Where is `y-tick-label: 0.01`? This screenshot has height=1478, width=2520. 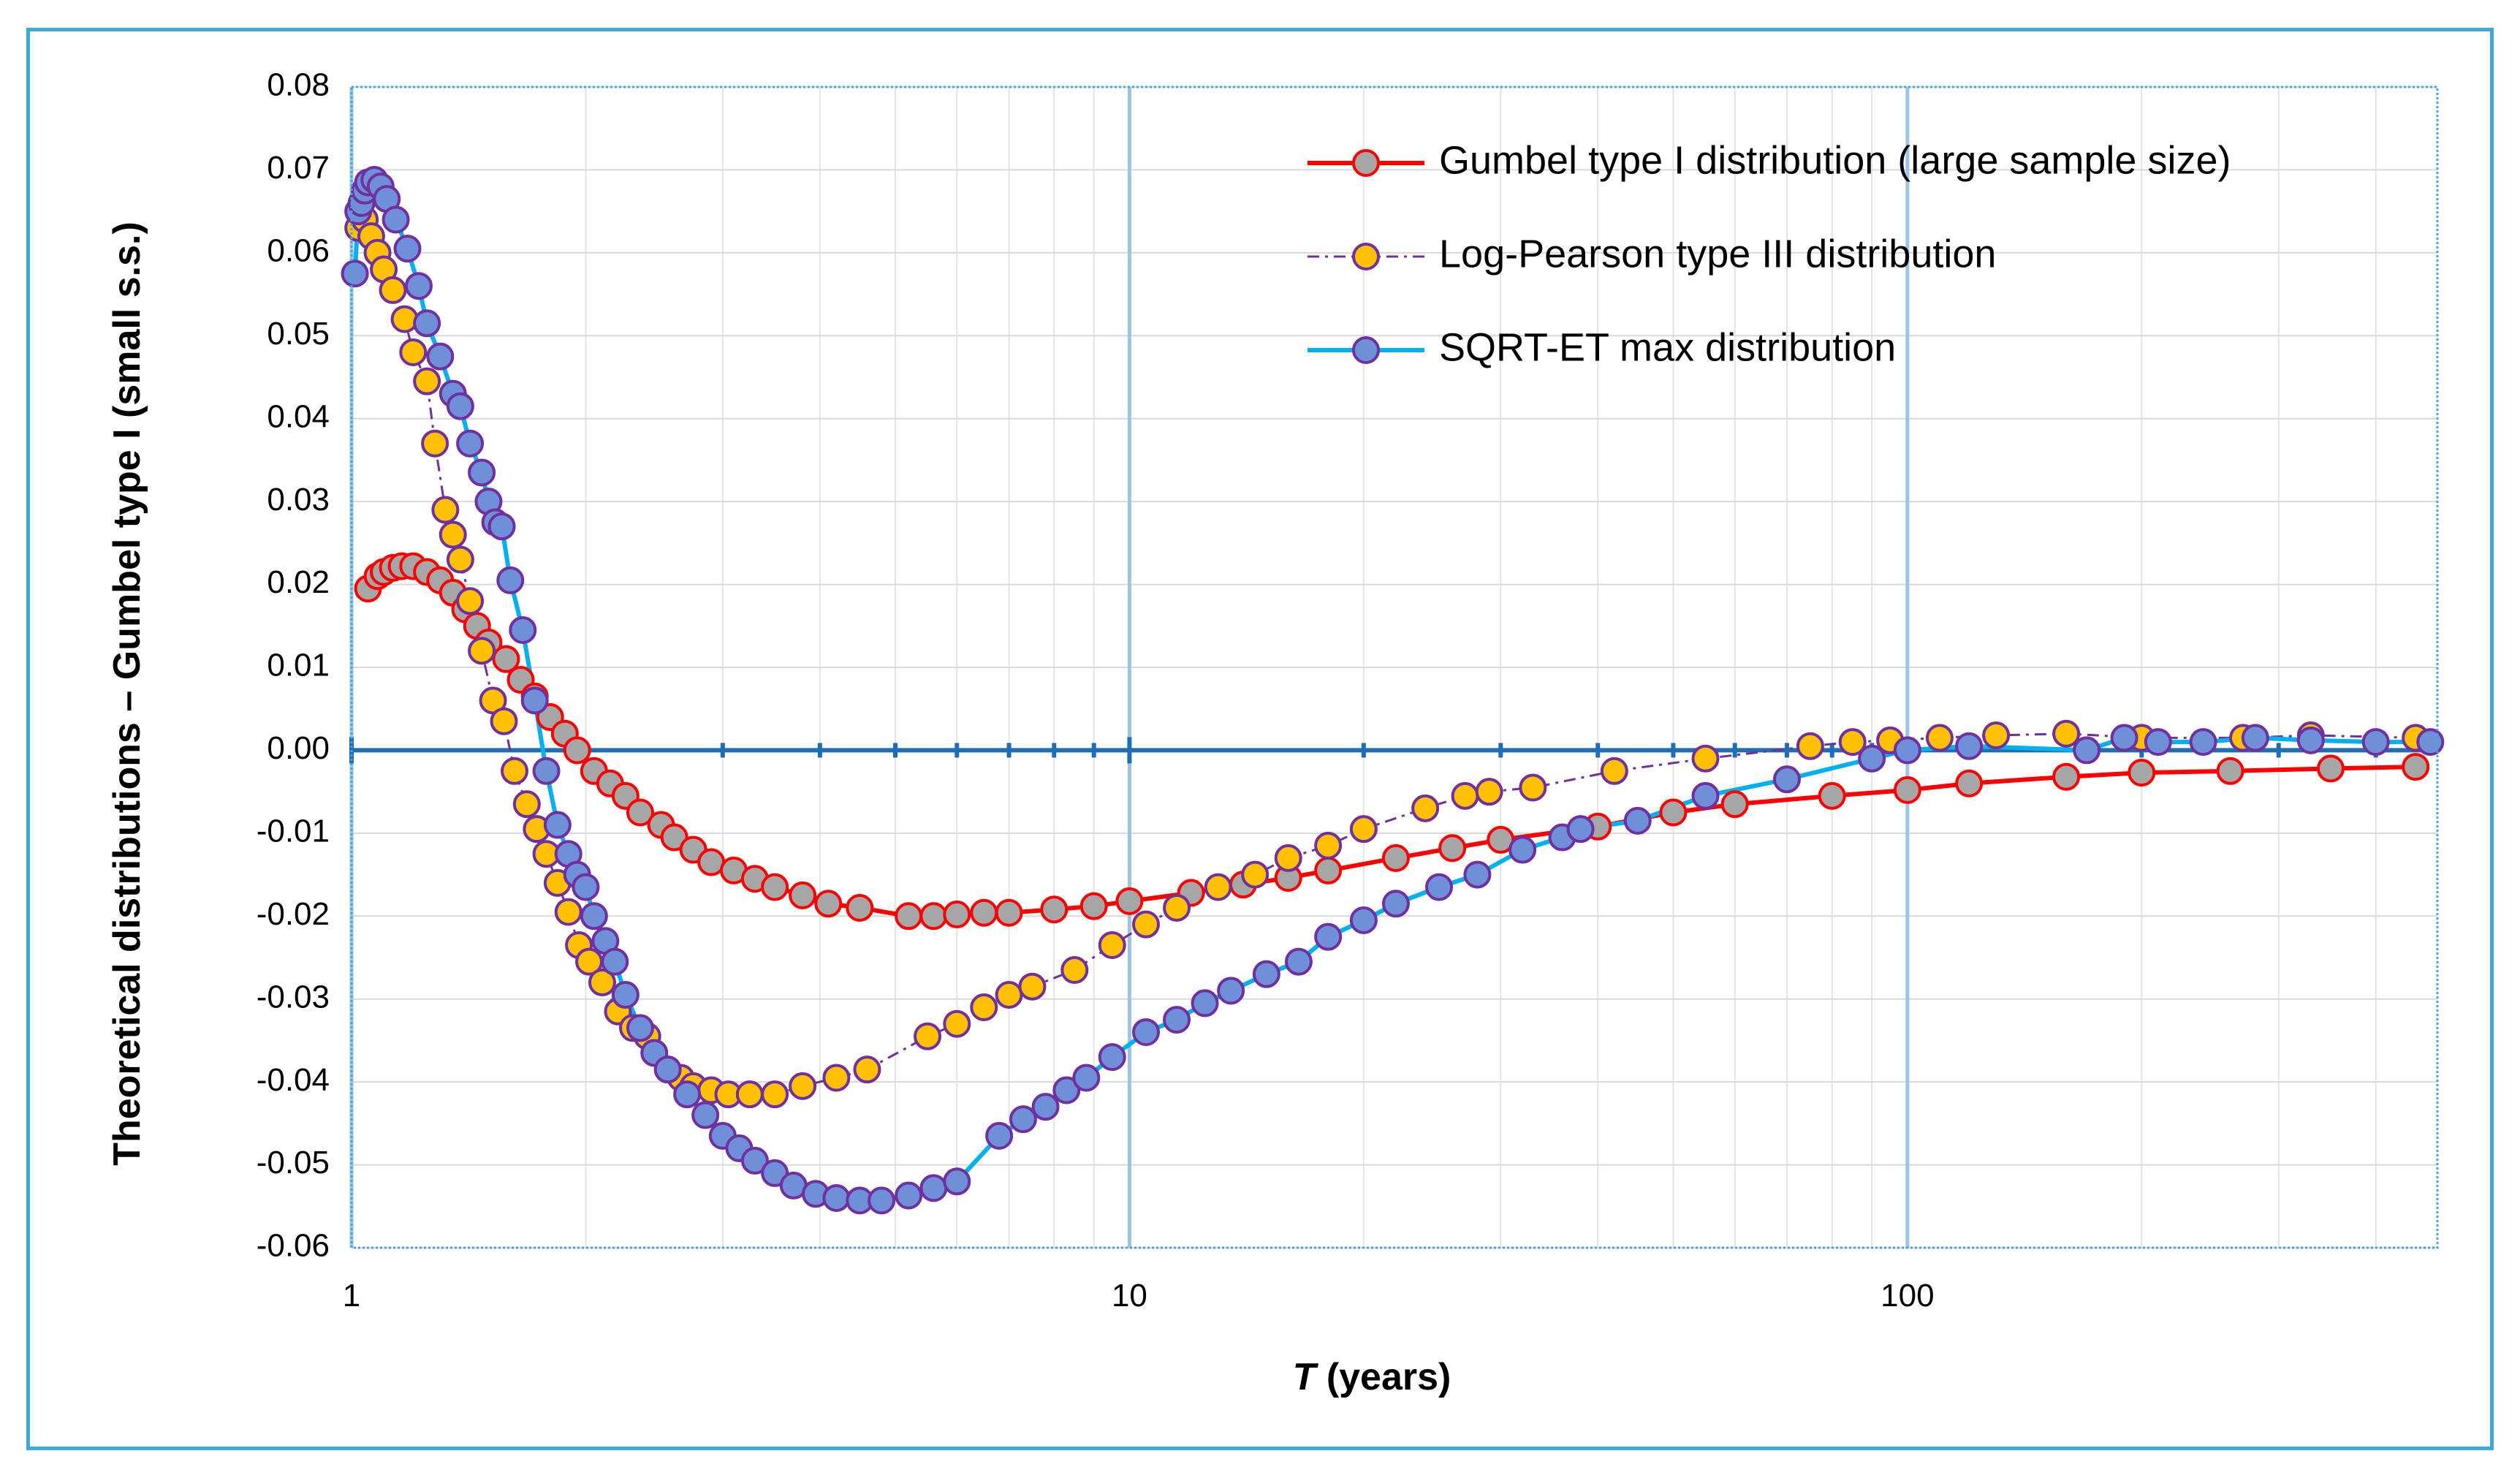 y-tick-label: 0.01 is located at coordinates (298, 665).